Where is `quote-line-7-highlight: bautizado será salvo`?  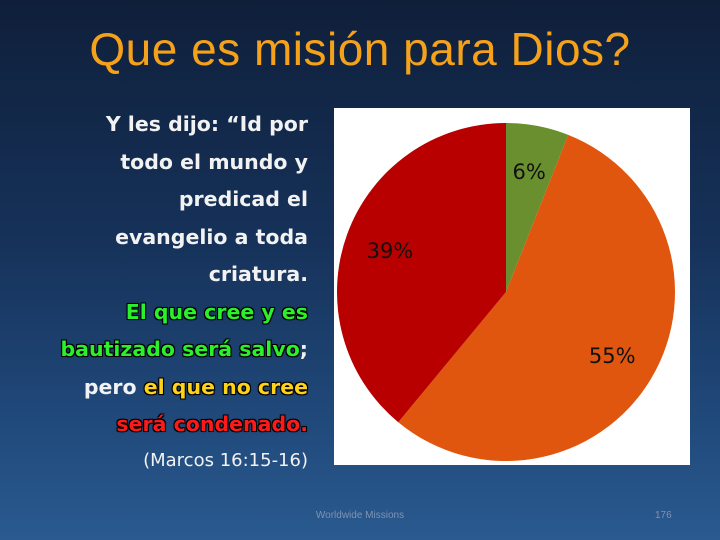 quote-line-7-highlight: bautizado será salvo is located at coordinates (180, 349).